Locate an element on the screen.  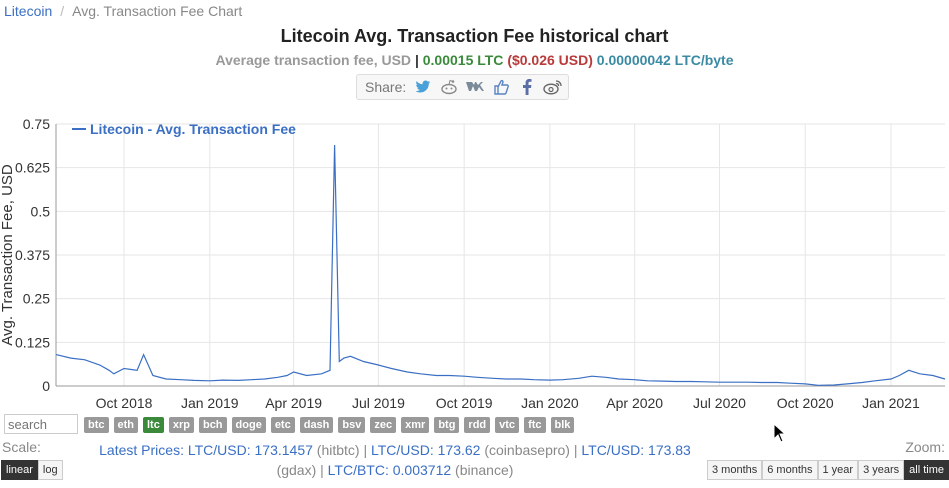
share-label: Share: is located at coordinates (386, 87).